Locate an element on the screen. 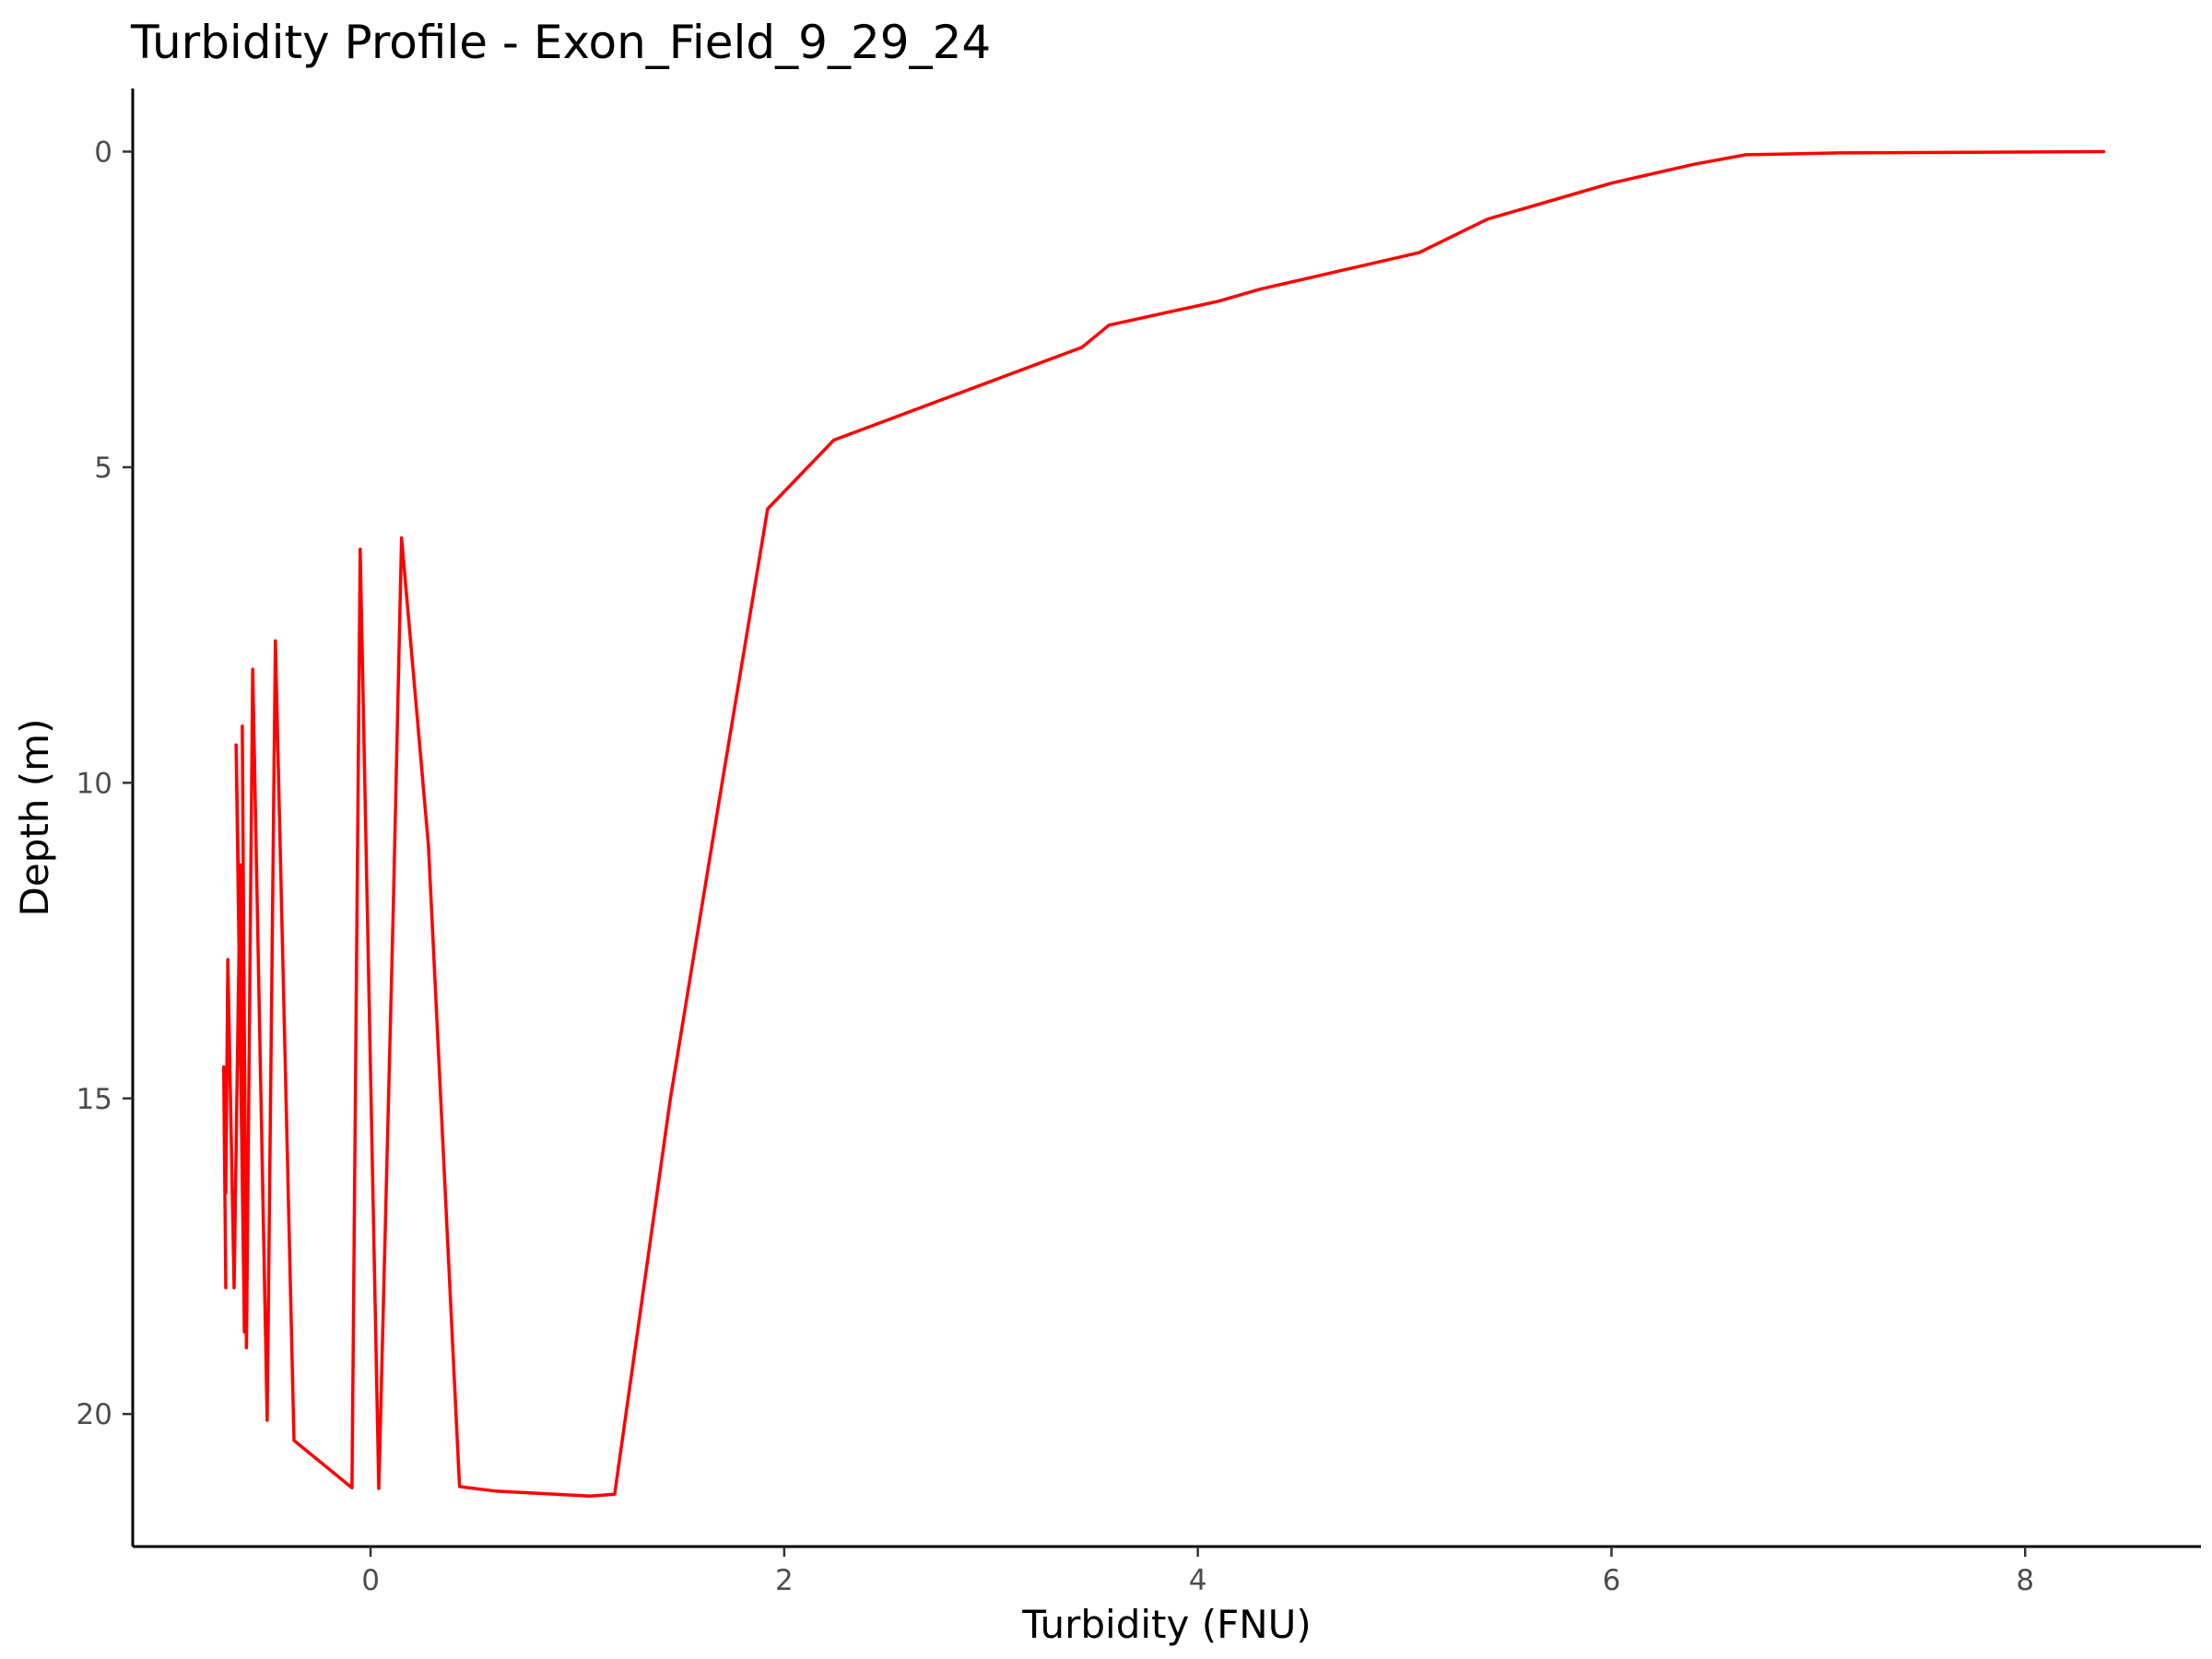 The height and width of the screenshot is (1659, 2212). y-tick-label: 0 is located at coordinates (103, 152).